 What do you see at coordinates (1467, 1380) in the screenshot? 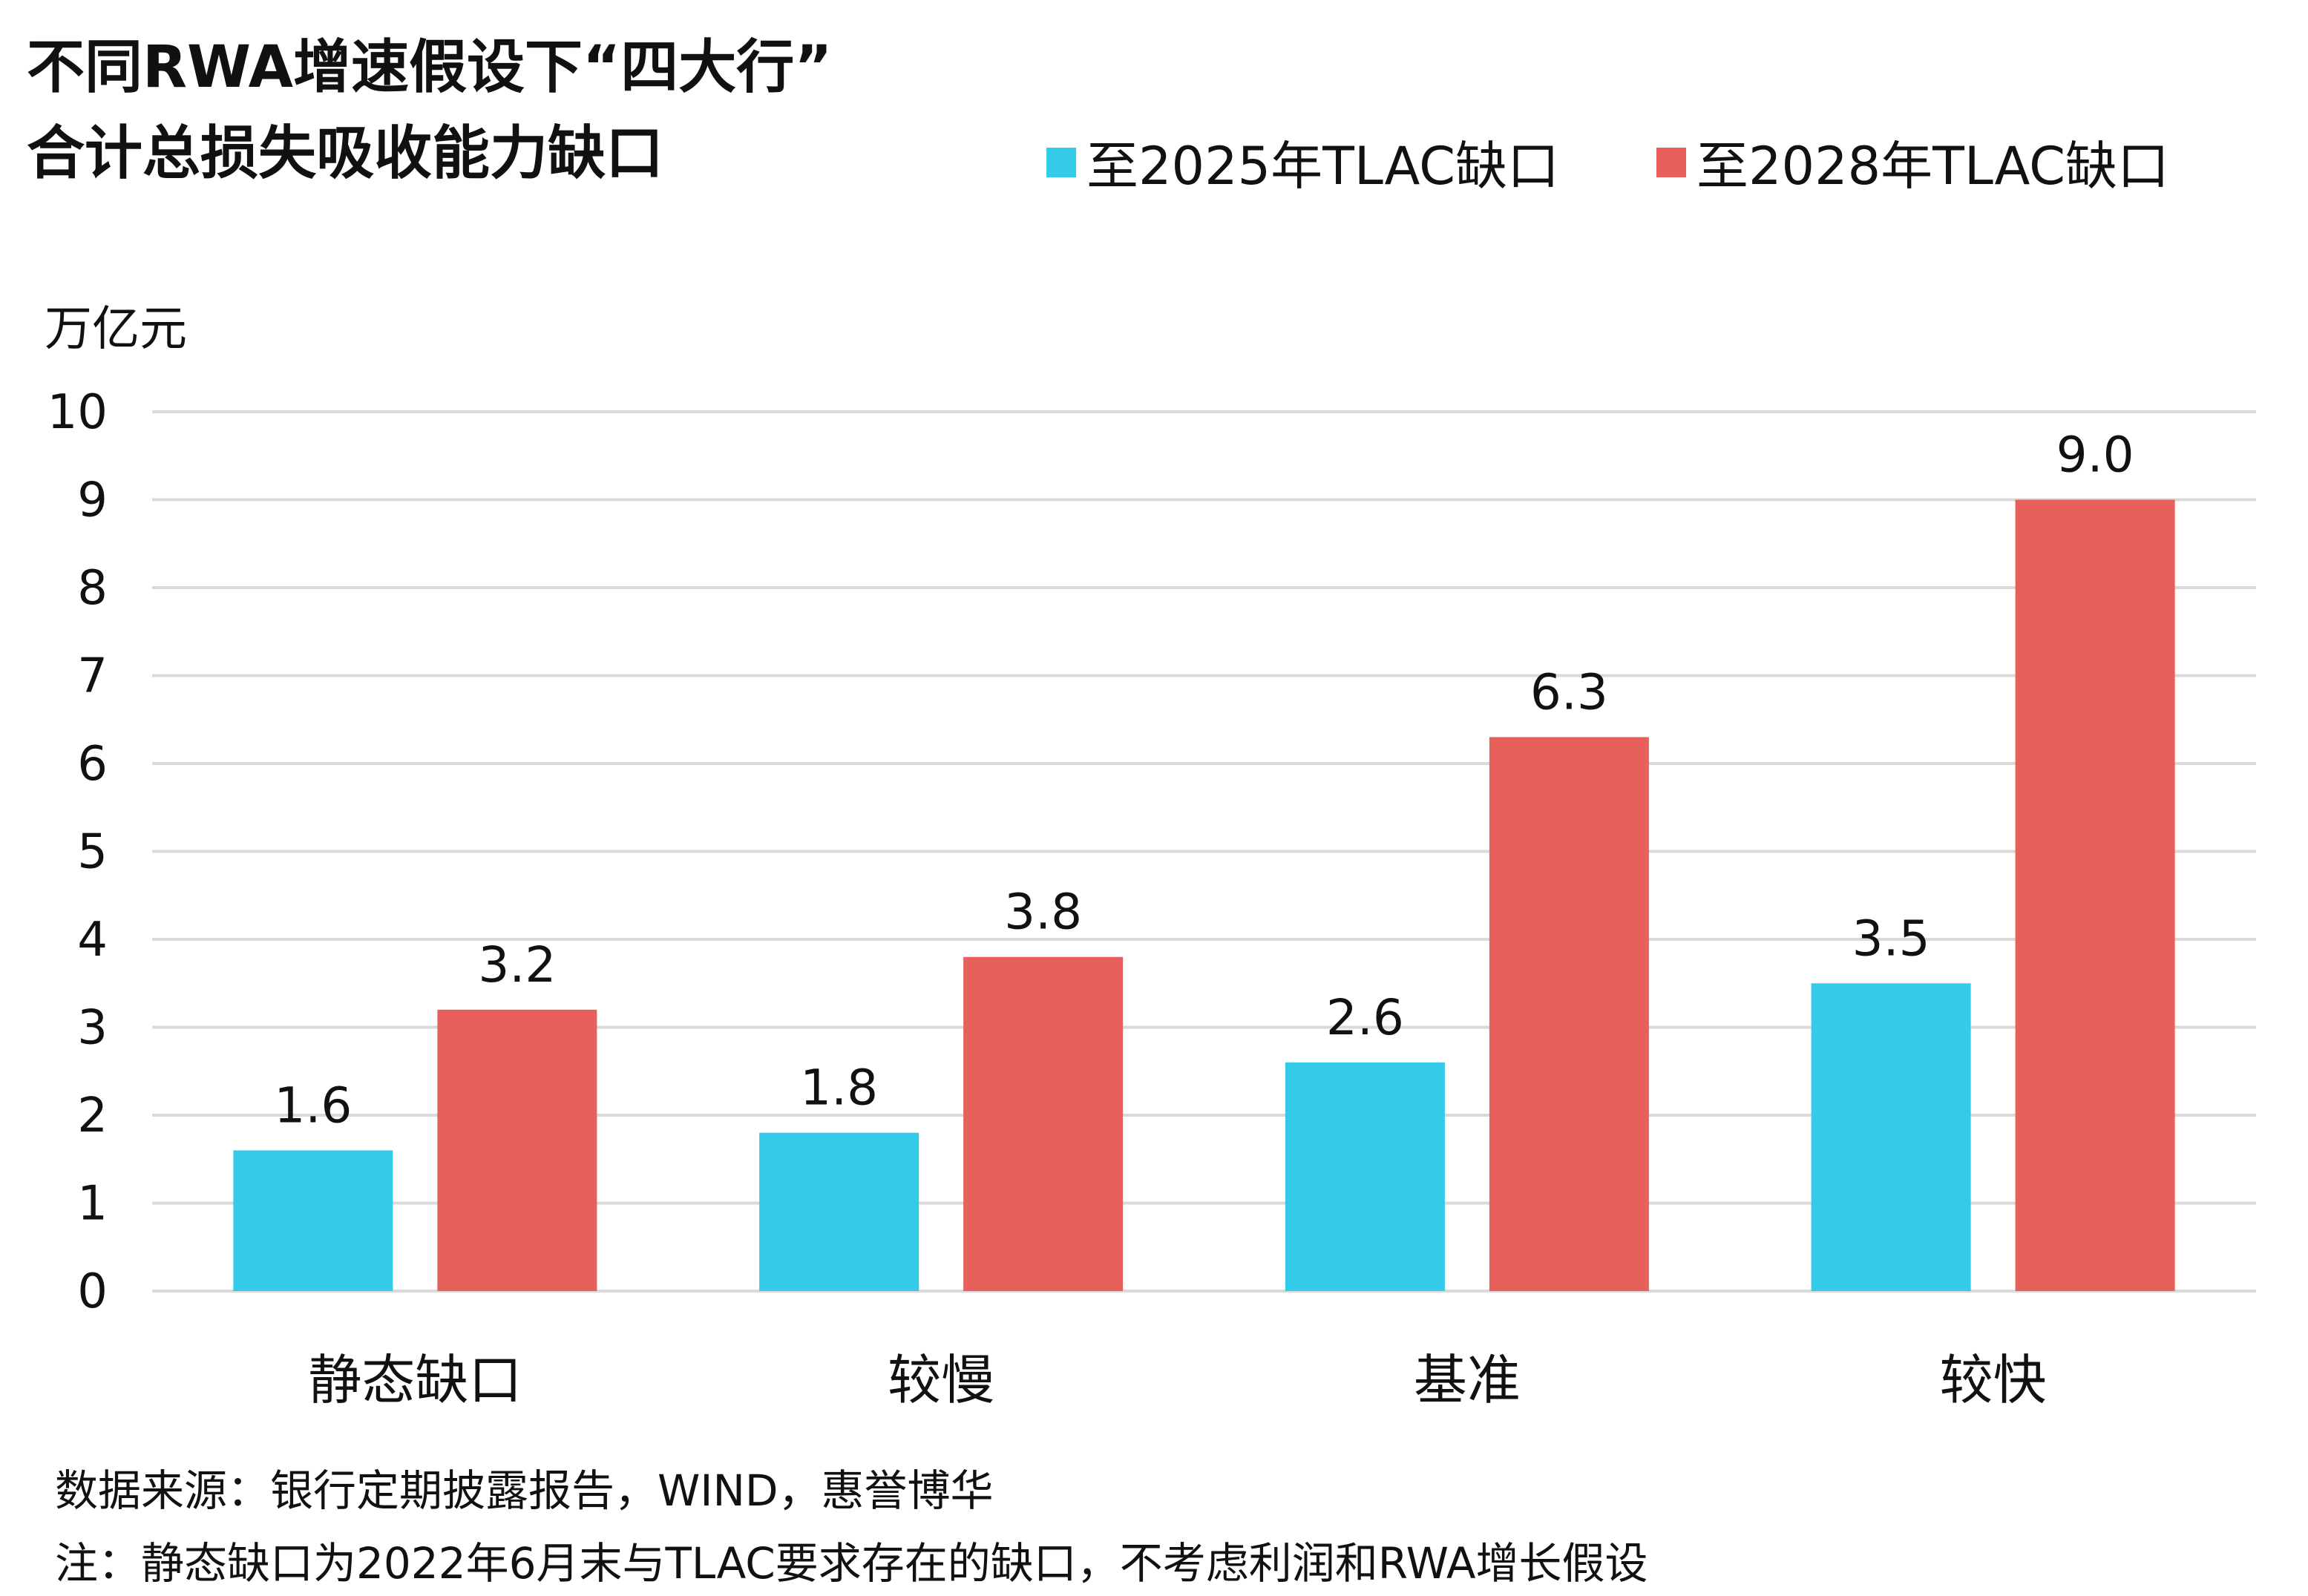
I see `x-tick-label: 基准` at bounding box center [1467, 1380].